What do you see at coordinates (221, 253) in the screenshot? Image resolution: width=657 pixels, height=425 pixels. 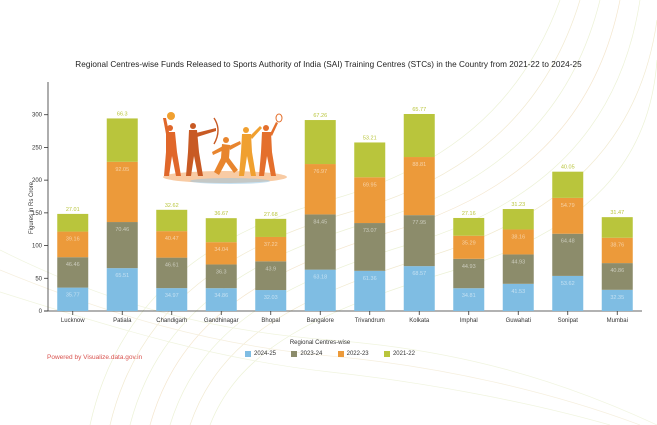 I see `bar-2022-23-gandhinagar` at bounding box center [221, 253].